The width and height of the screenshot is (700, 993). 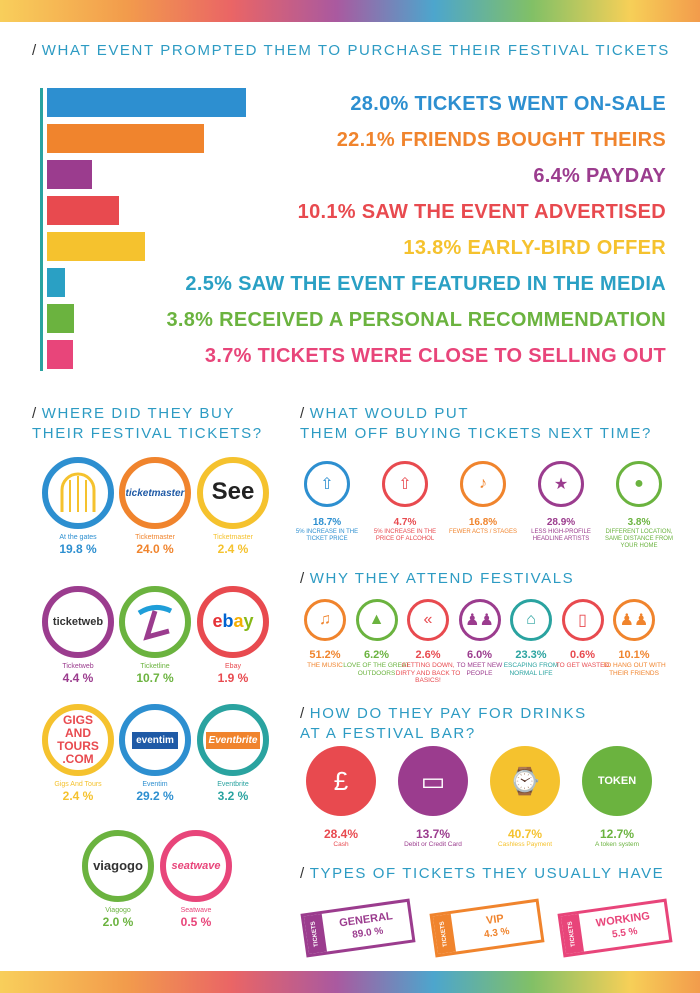 I want to click on drink-value-1: 13.7%, so click(x=433, y=834).